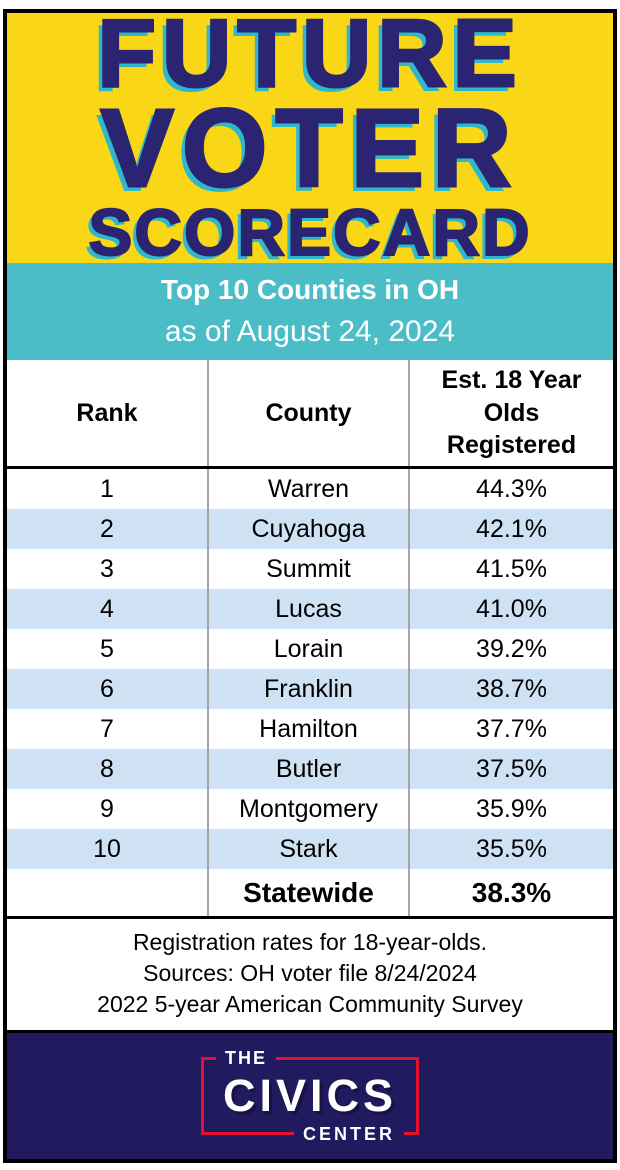  I want to click on header-value-text: Est. 18 Year Olds Registered, so click(511, 413).